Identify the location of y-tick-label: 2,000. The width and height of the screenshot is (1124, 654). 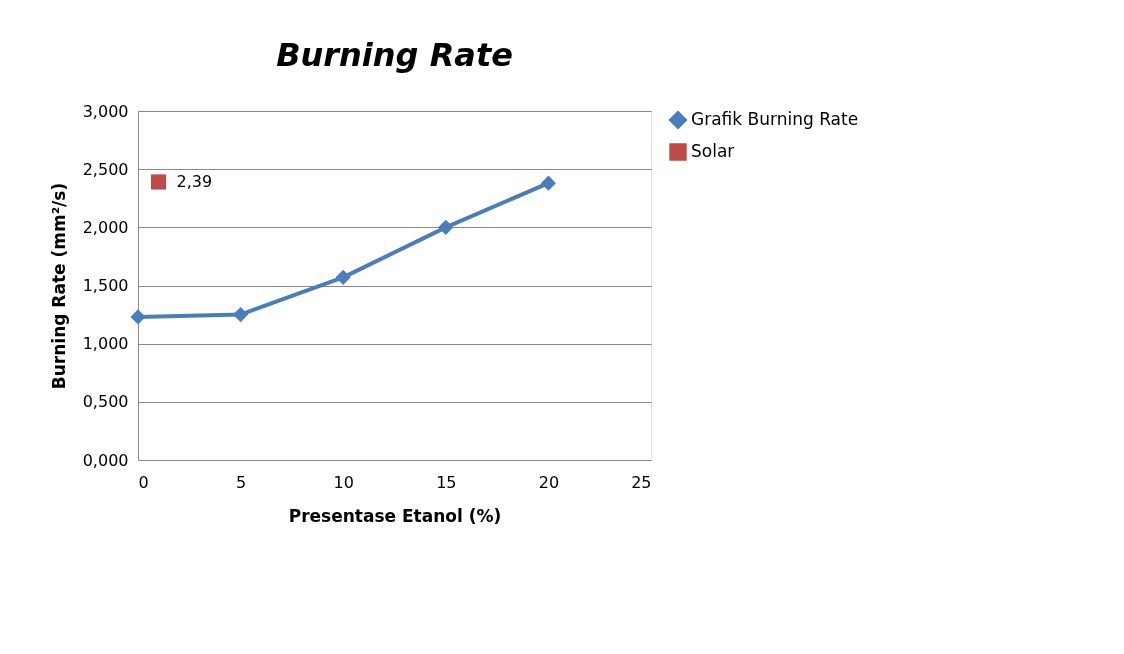
(105, 227).